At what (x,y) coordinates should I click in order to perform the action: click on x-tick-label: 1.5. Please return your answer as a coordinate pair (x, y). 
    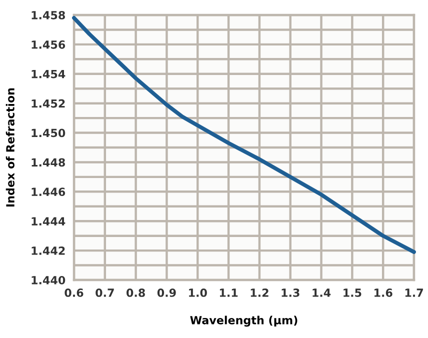
    Looking at the image, I should click on (353, 292).